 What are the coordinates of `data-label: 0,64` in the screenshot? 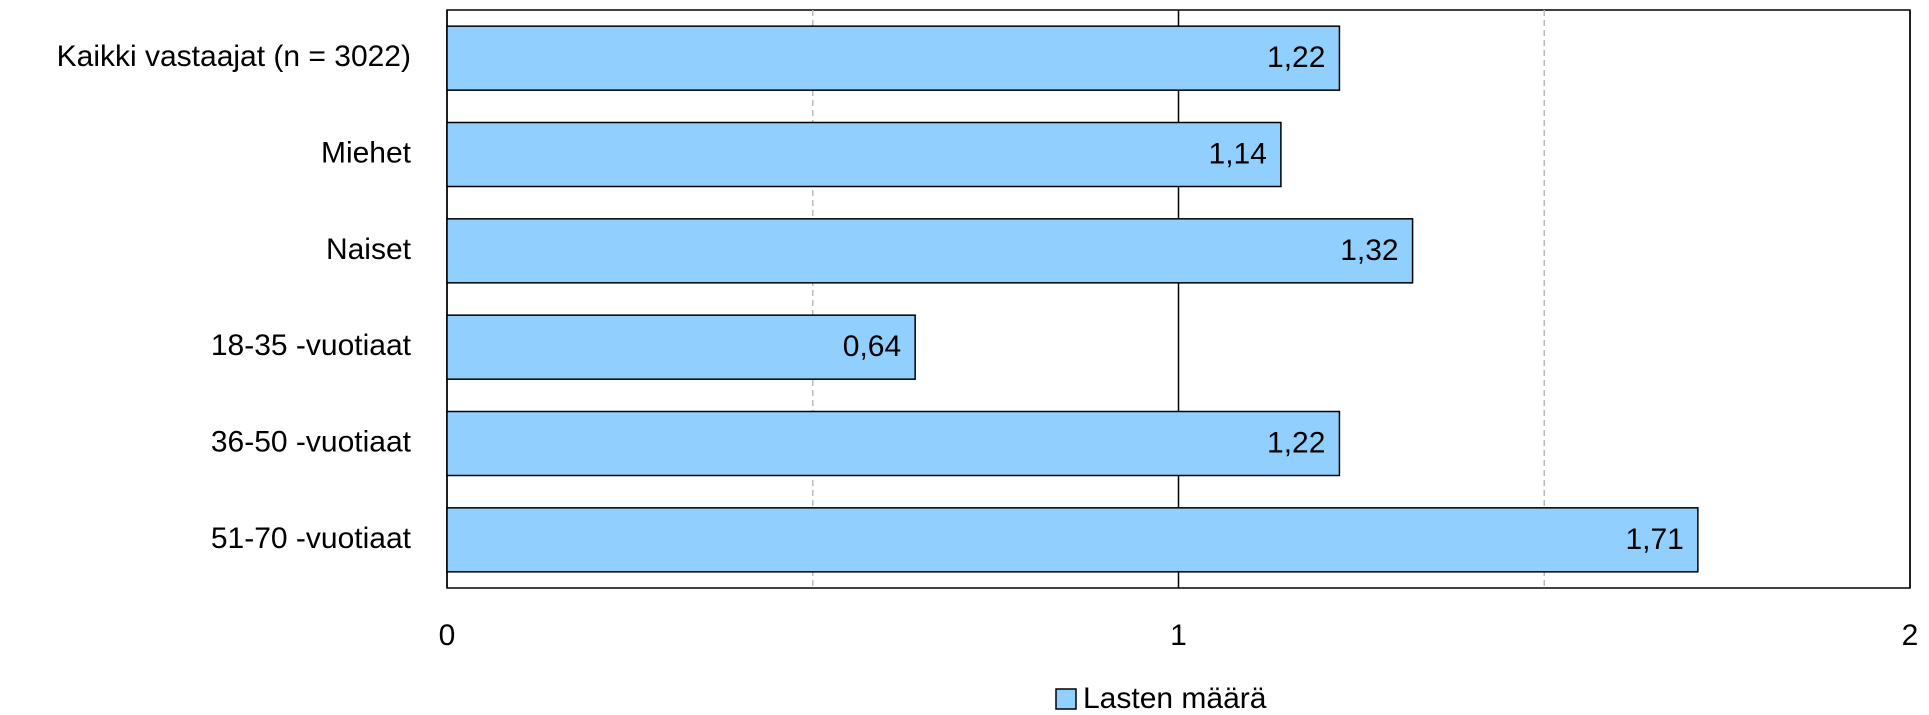 It's located at (872, 346).